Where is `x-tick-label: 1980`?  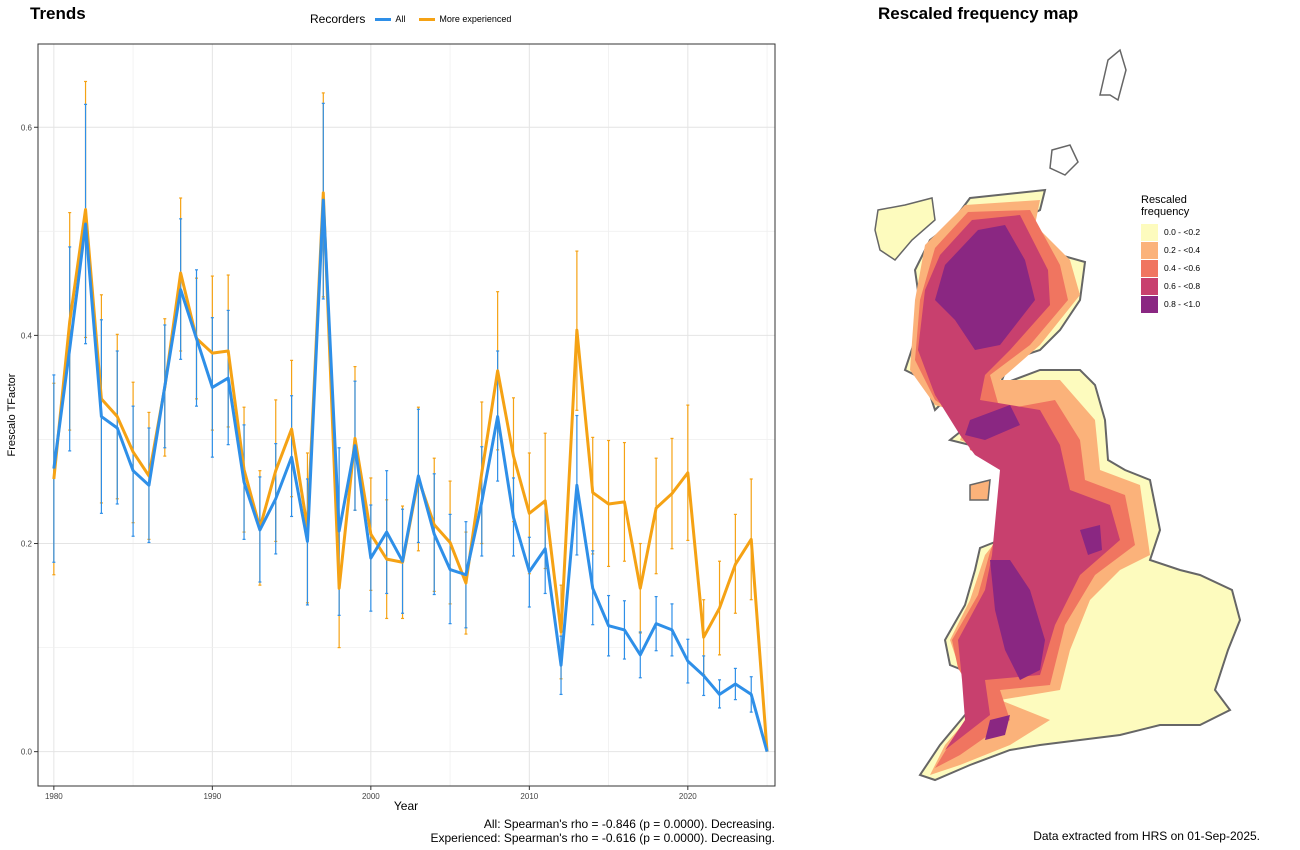 x-tick-label: 1980 is located at coordinates (54, 796).